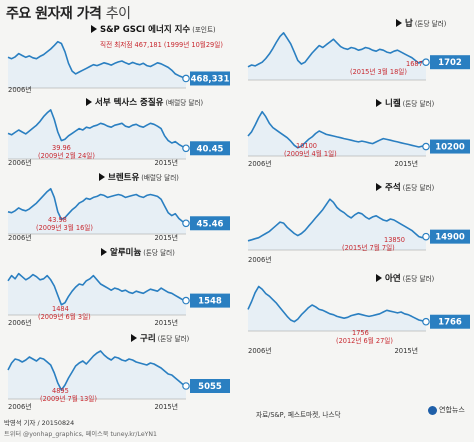 This screenshot has width=474, height=442. I want to click on current-value-label: 468,331, so click(210, 79).